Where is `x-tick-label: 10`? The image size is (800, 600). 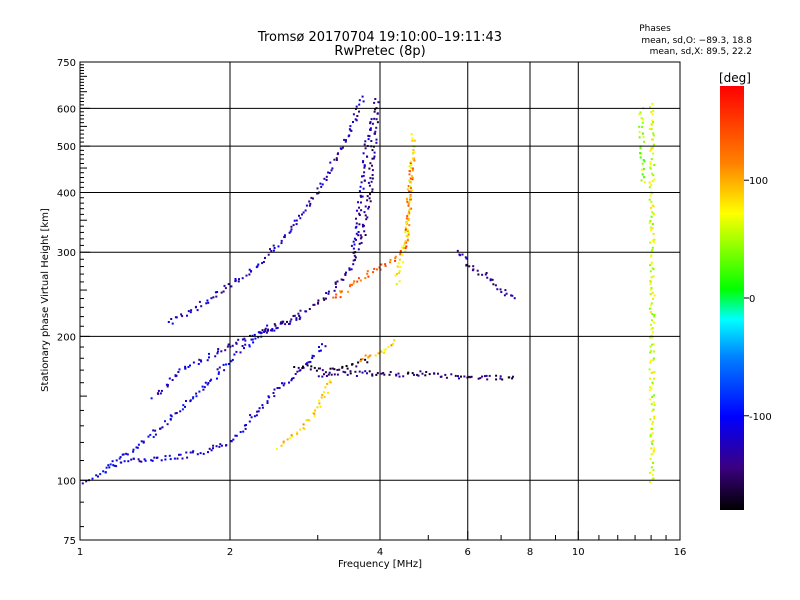
x-tick-label: 10 is located at coordinates (578, 552).